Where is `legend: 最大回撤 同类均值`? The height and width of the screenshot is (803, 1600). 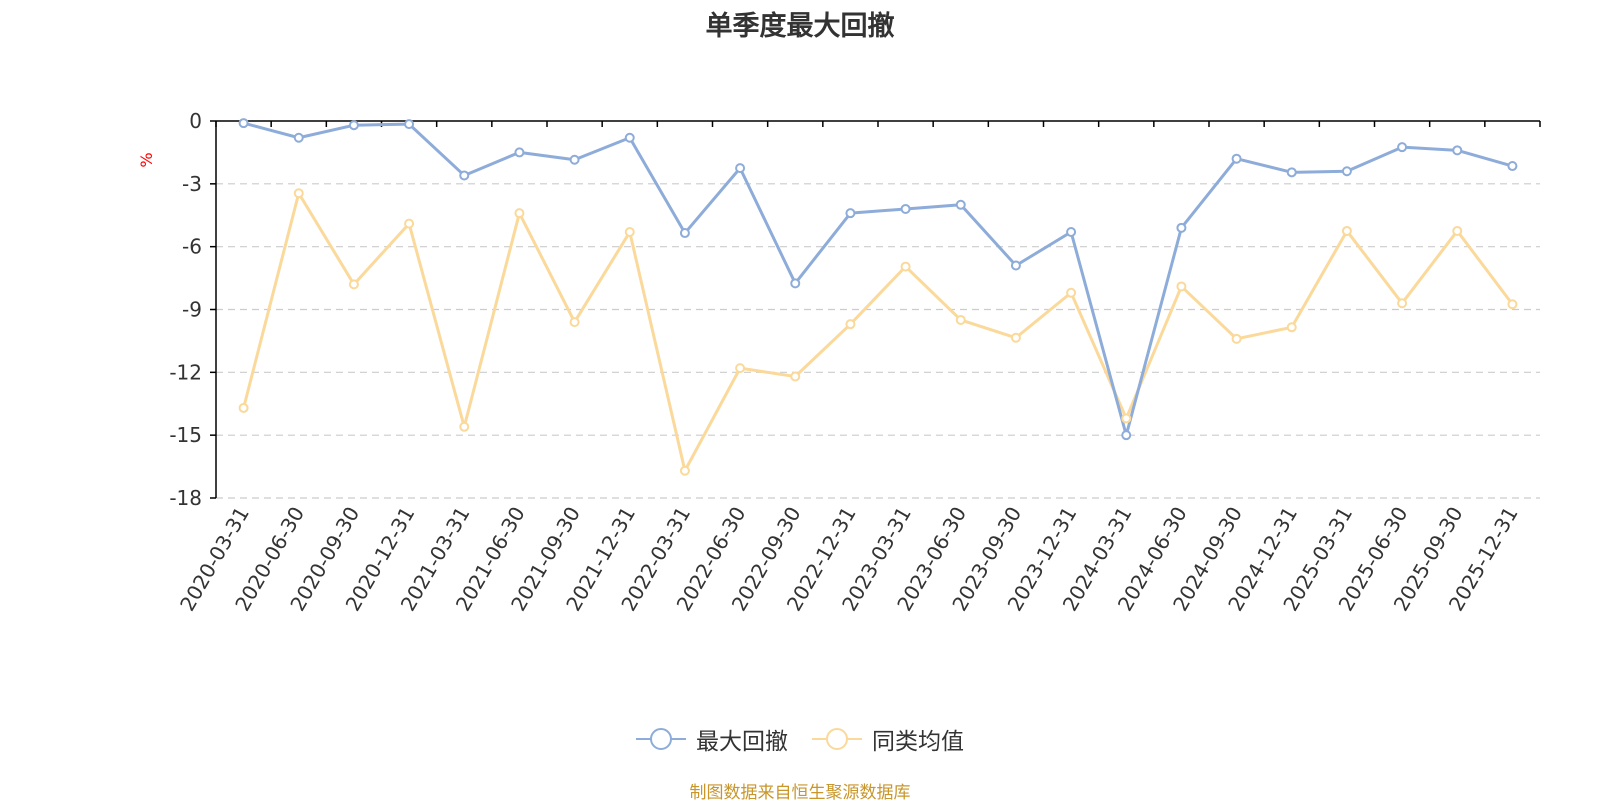 legend: 最大回撤 同类均值 is located at coordinates (800, 739).